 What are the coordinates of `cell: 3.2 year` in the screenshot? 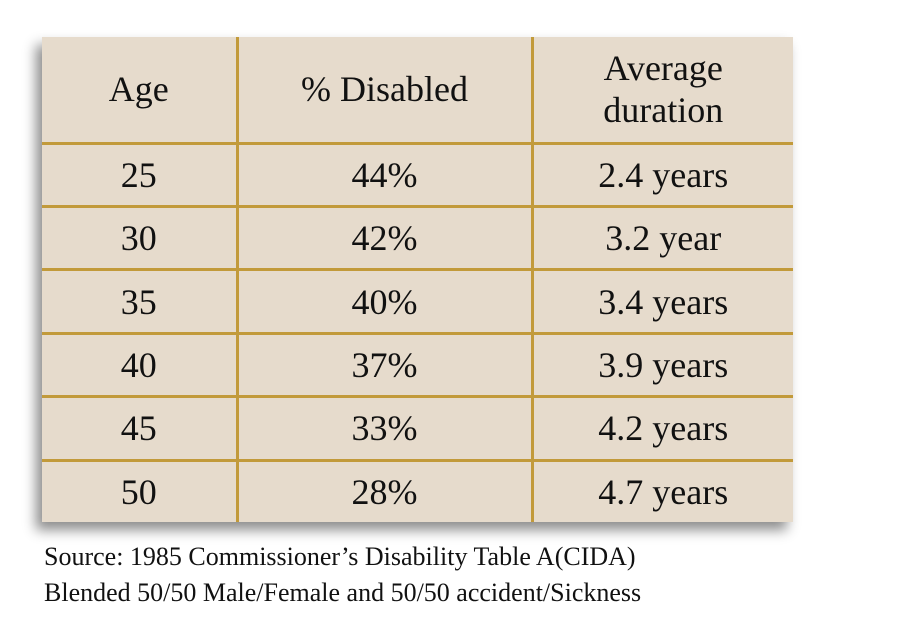 It's located at (661, 238).